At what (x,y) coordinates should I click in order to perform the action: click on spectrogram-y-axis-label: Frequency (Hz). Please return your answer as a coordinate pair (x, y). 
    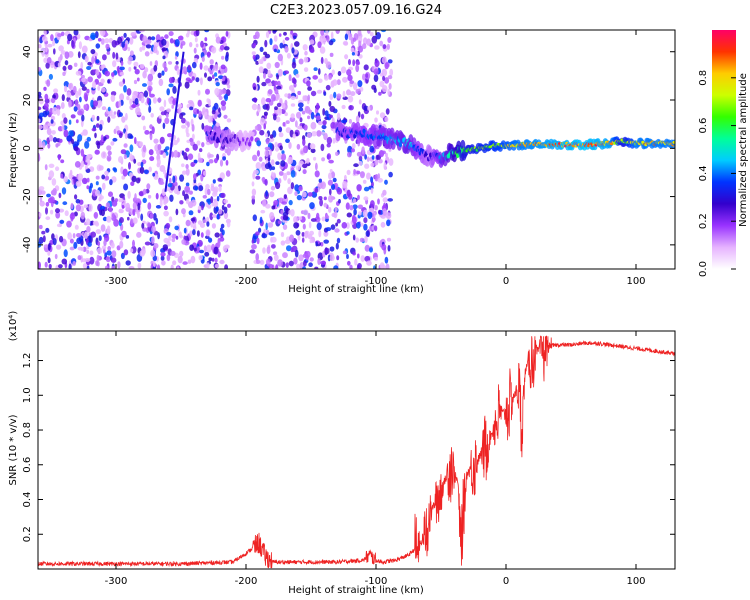
    Looking at the image, I should click on (13, 150).